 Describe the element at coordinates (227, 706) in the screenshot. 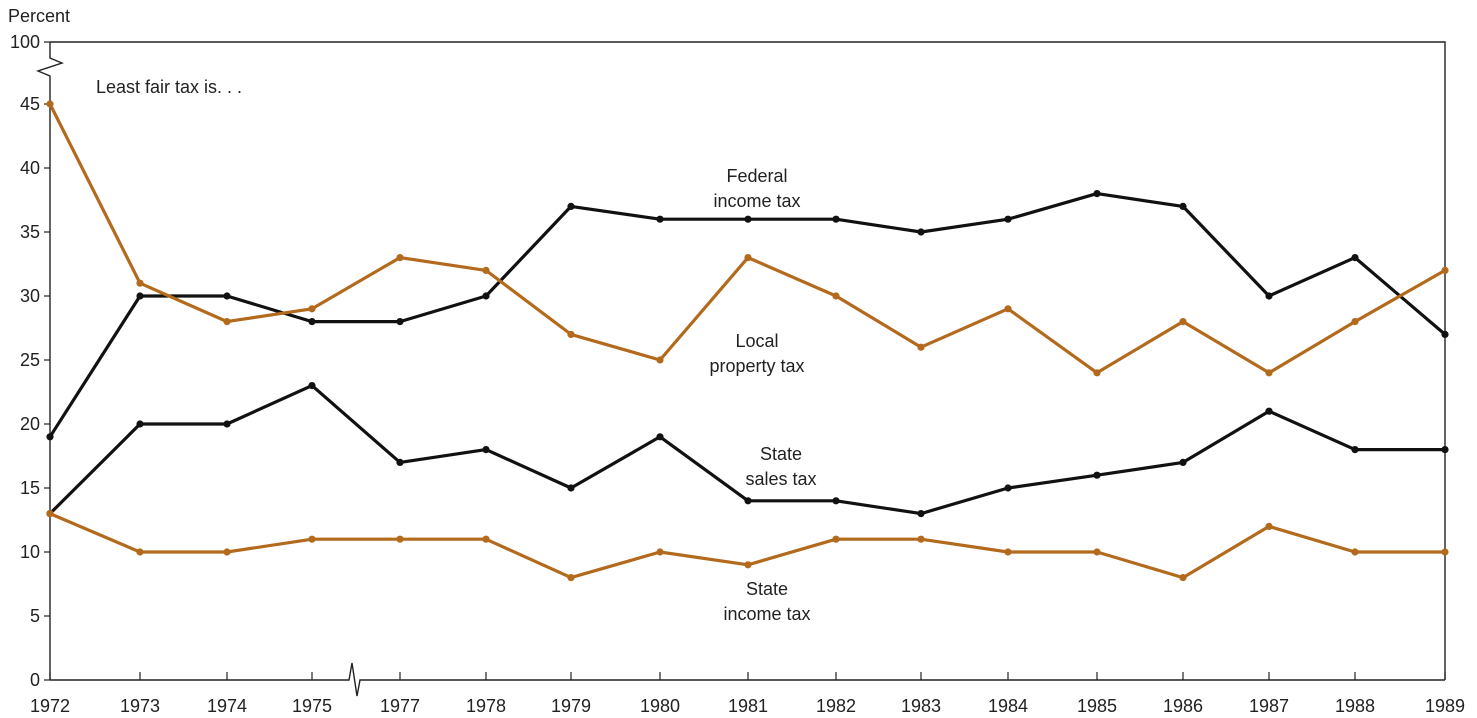

I see `x-tick-label: 1974` at that location.